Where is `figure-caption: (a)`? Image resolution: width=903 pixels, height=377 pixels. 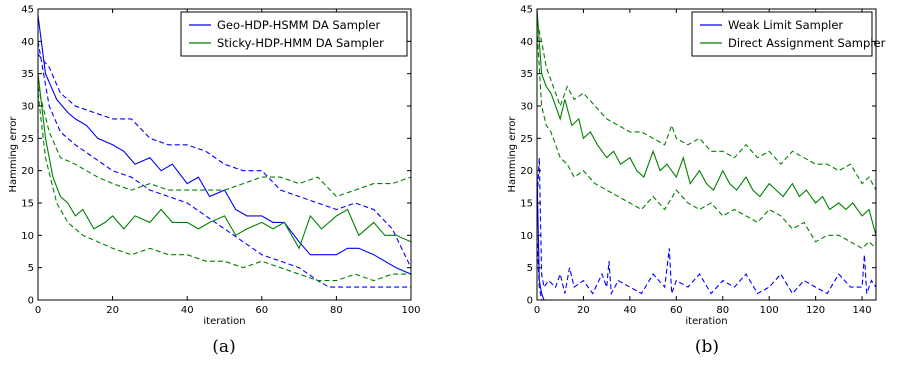
figure-caption: (a) is located at coordinates (223, 347).